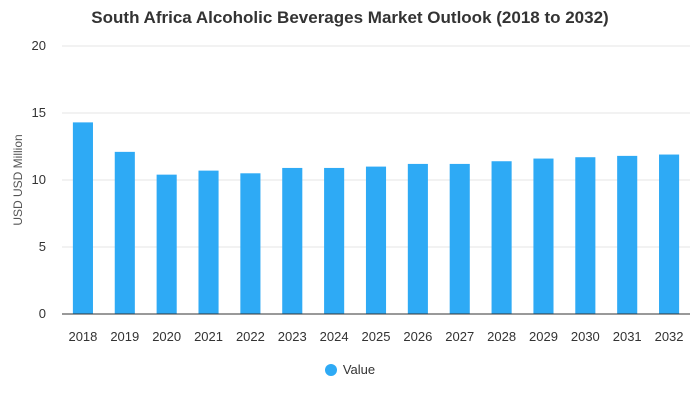  What do you see at coordinates (250, 336) in the screenshot?
I see `x-tick-label: 2022` at bounding box center [250, 336].